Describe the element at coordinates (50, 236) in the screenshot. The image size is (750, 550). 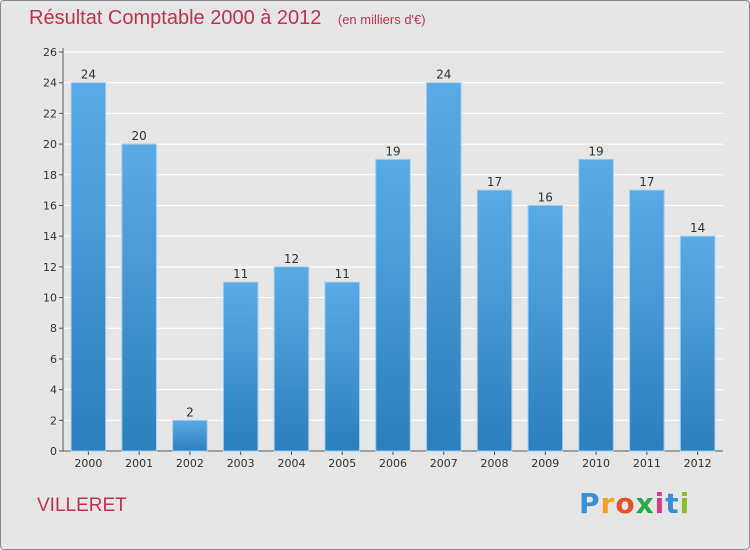
I see `y-tick-label: 14` at that location.